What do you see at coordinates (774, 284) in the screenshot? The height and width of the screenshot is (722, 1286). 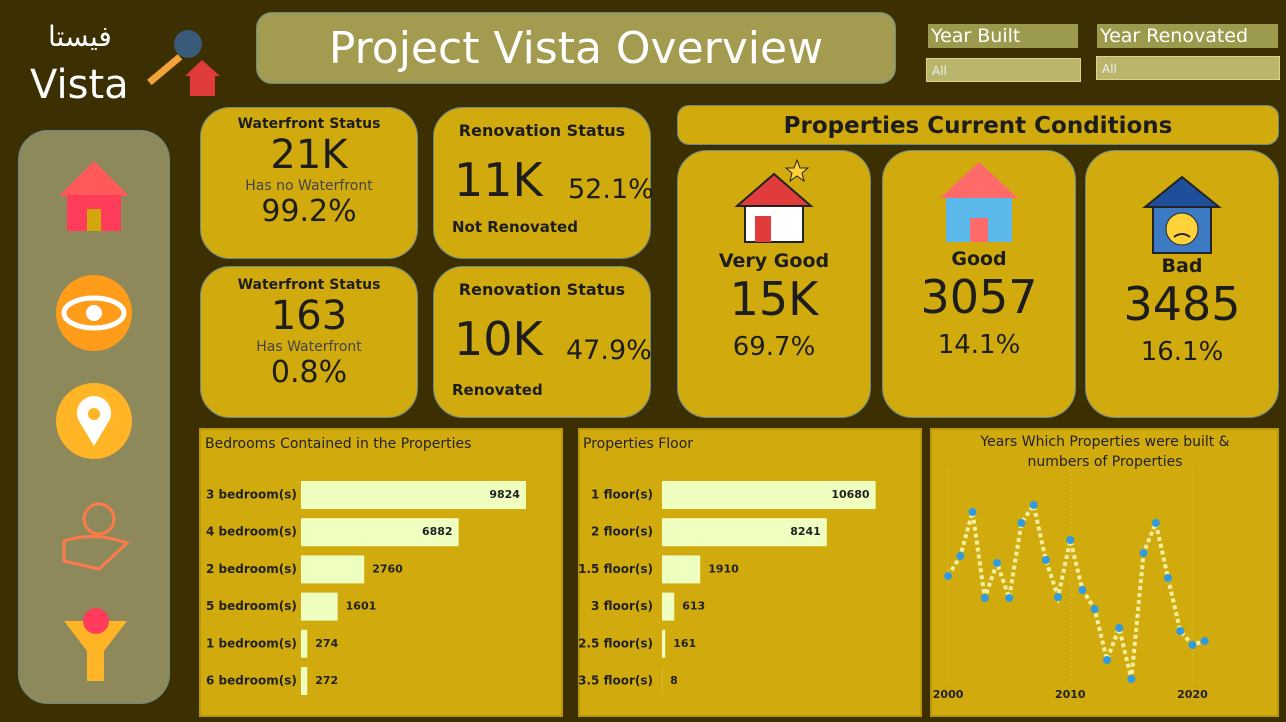 I see `condition-tile: Very Good 15K 69.7%` at bounding box center [774, 284].